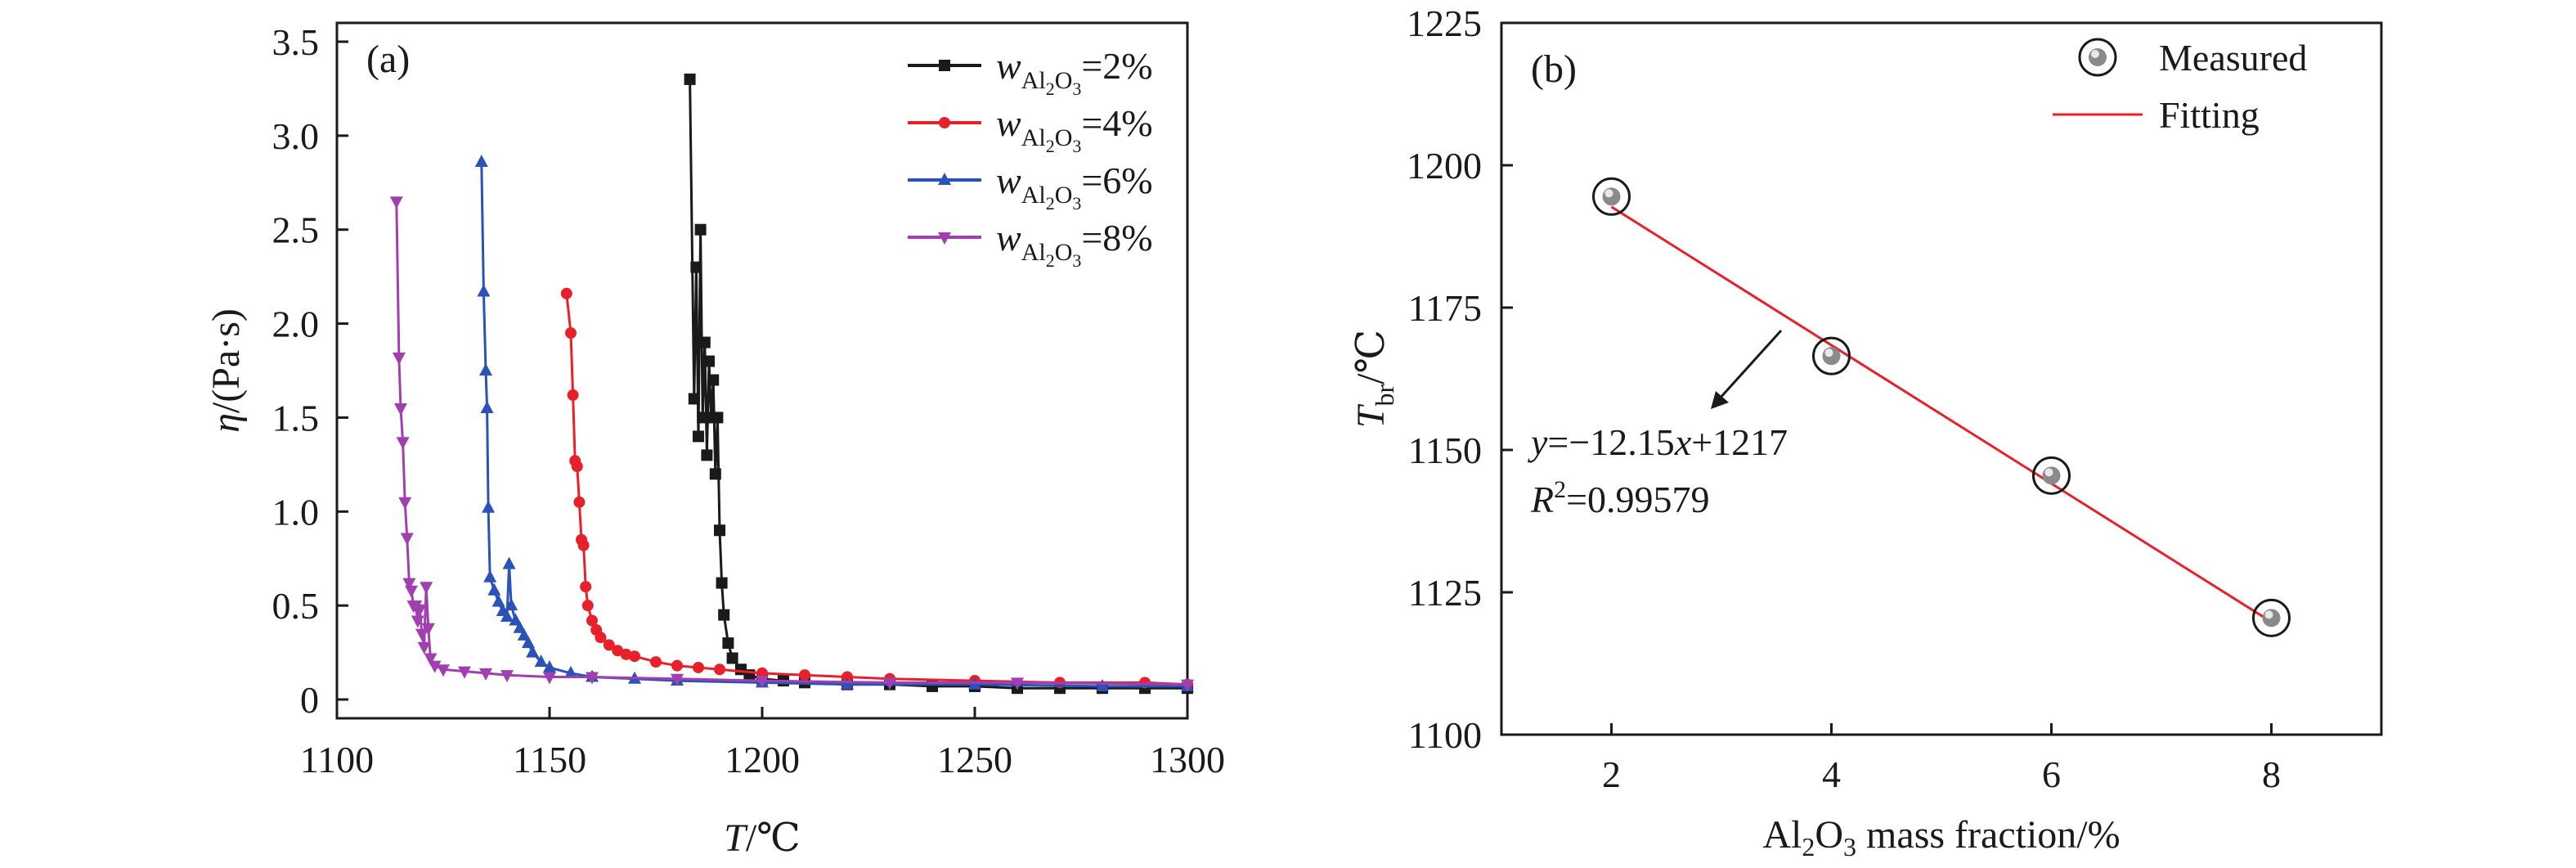 This screenshot has width=2576, height=868. I want to click on panel-b-fit-group, so click(1942, 414).